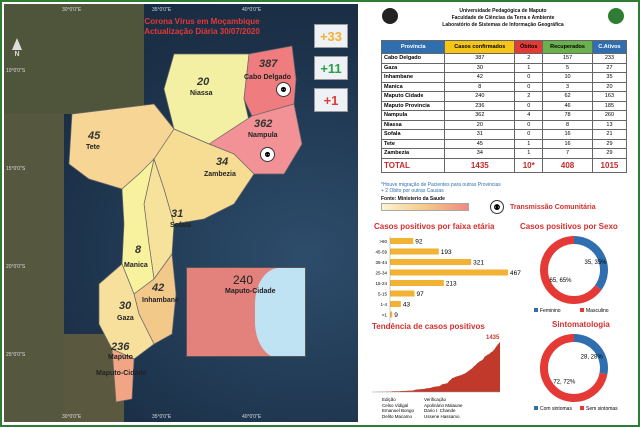 This screenshot has height=427, width=640. Describe the element at coordinates (17, 54) in the screenshot. I see `compass-label: N` at that location.